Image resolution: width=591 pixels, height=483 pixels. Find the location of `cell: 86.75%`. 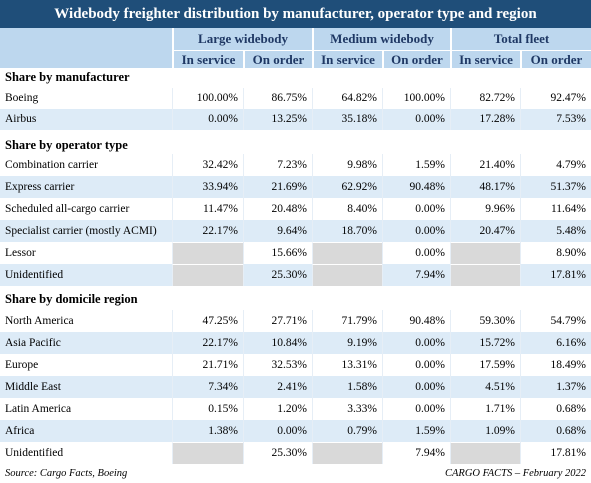

cell: 86.75% is located at coordinates (277, 98).